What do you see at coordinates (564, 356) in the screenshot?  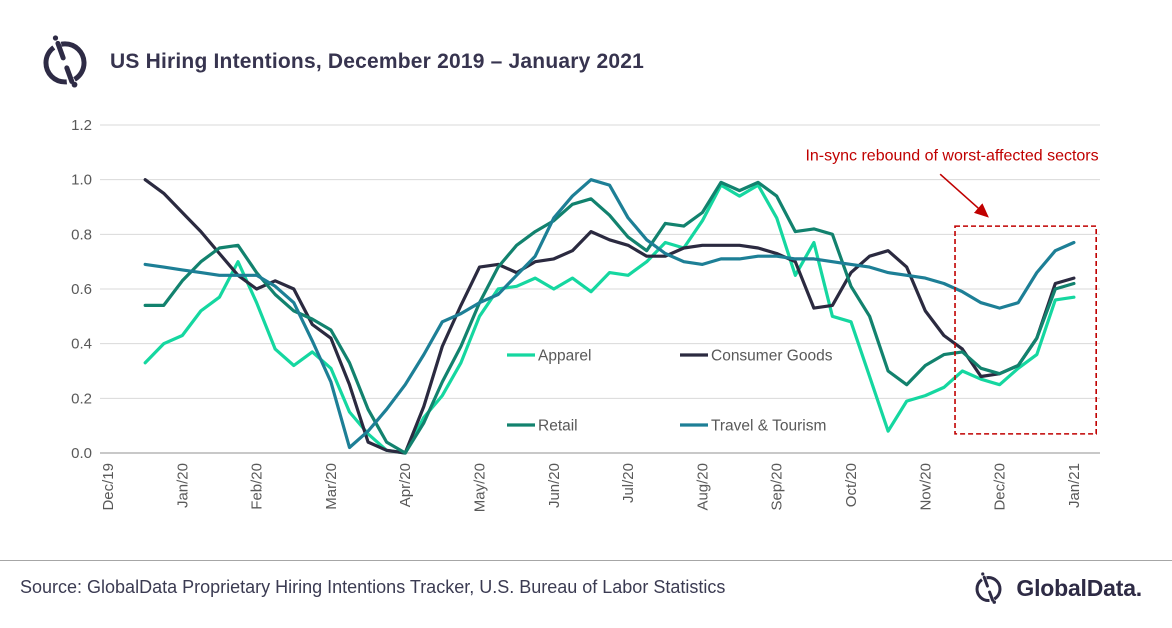 I see `legend-label-apparel: Apparel` at bounding box center [564, 356].